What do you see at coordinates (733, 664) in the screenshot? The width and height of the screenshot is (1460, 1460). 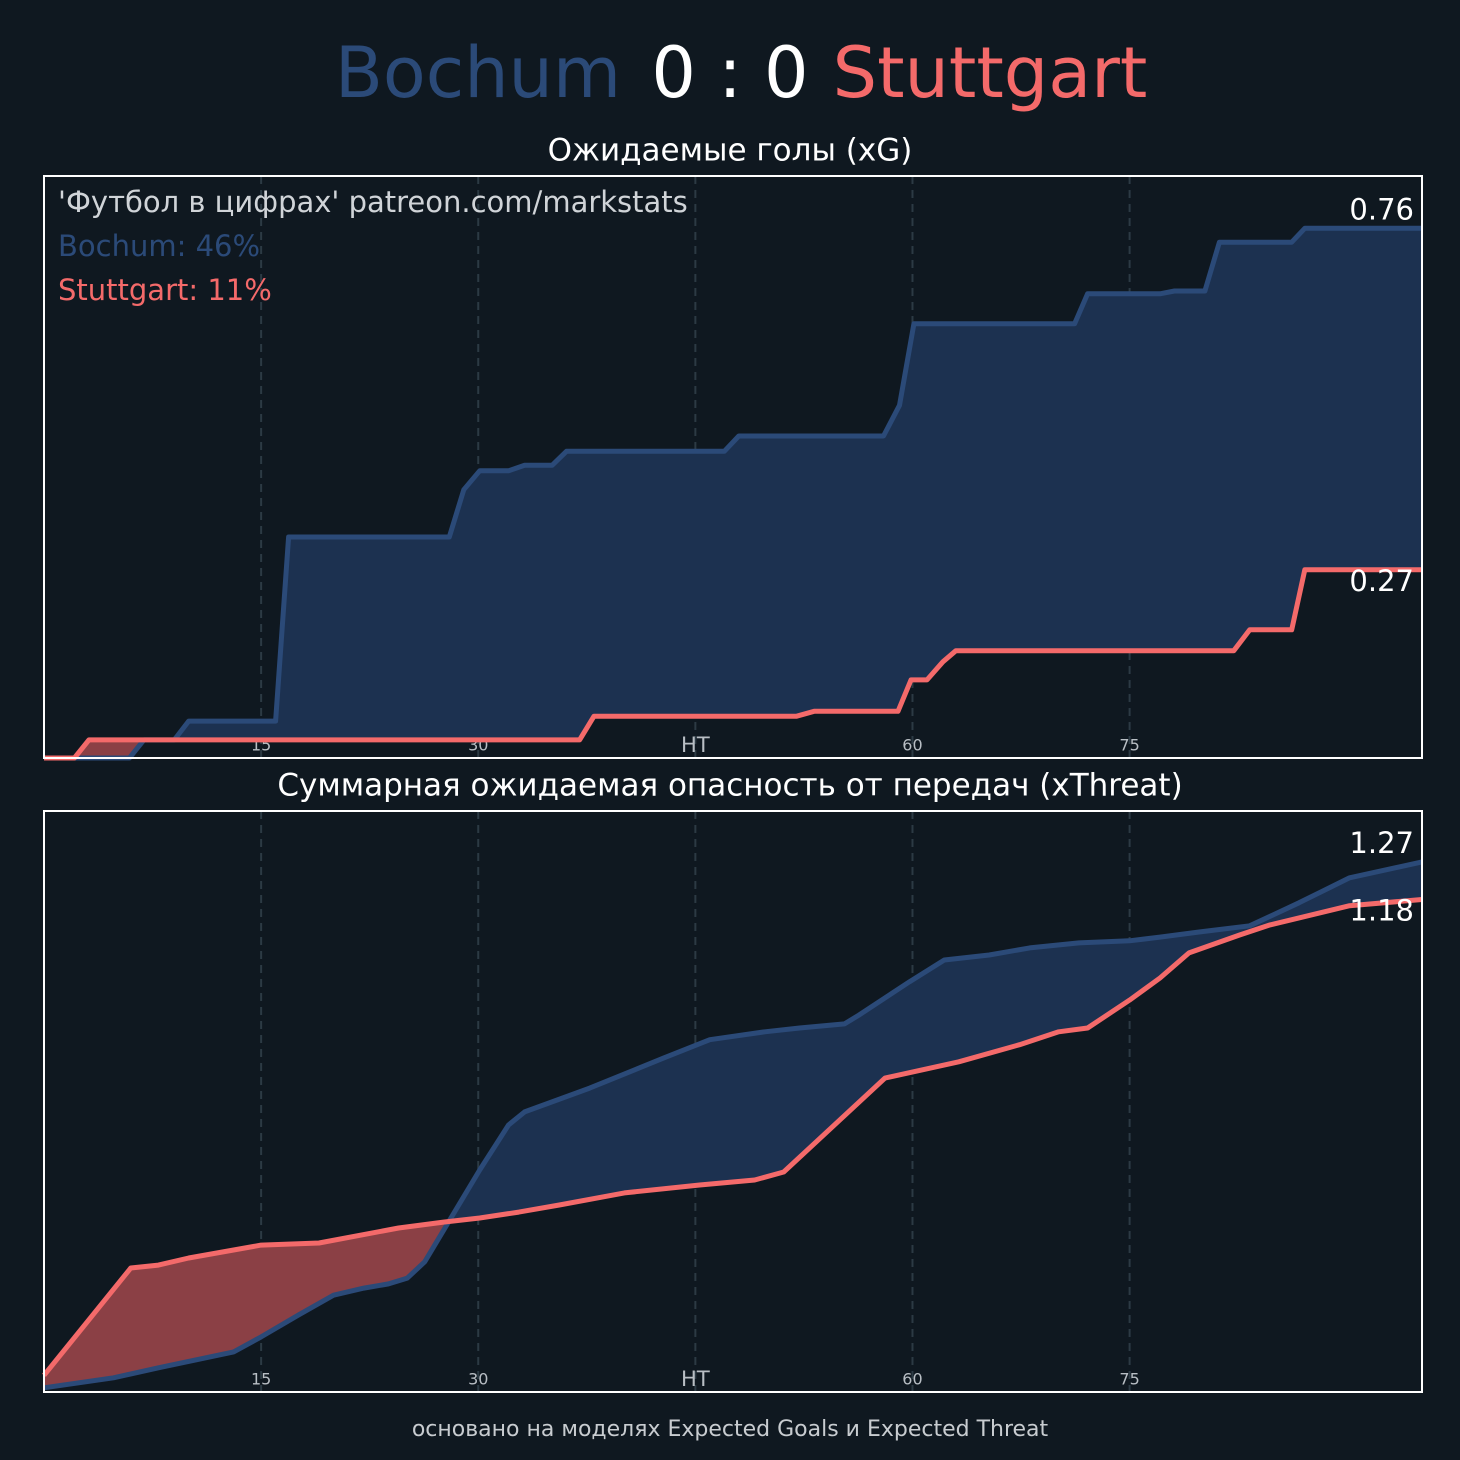 I see `series-line` at bounding box center [733, 664].